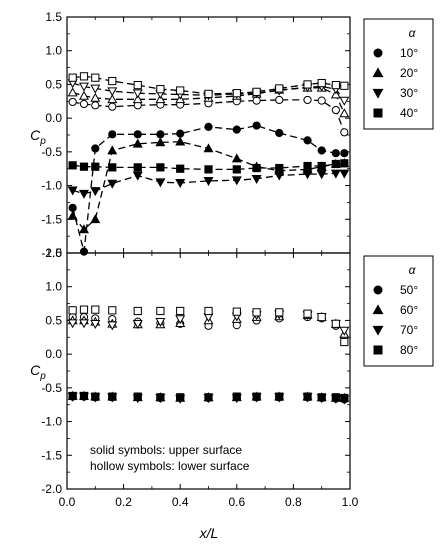  What do you see at coordinates (51, 219) in the screenshot?
I see `top-y-tick-label: -1.5` at bounding box center [51, 219].